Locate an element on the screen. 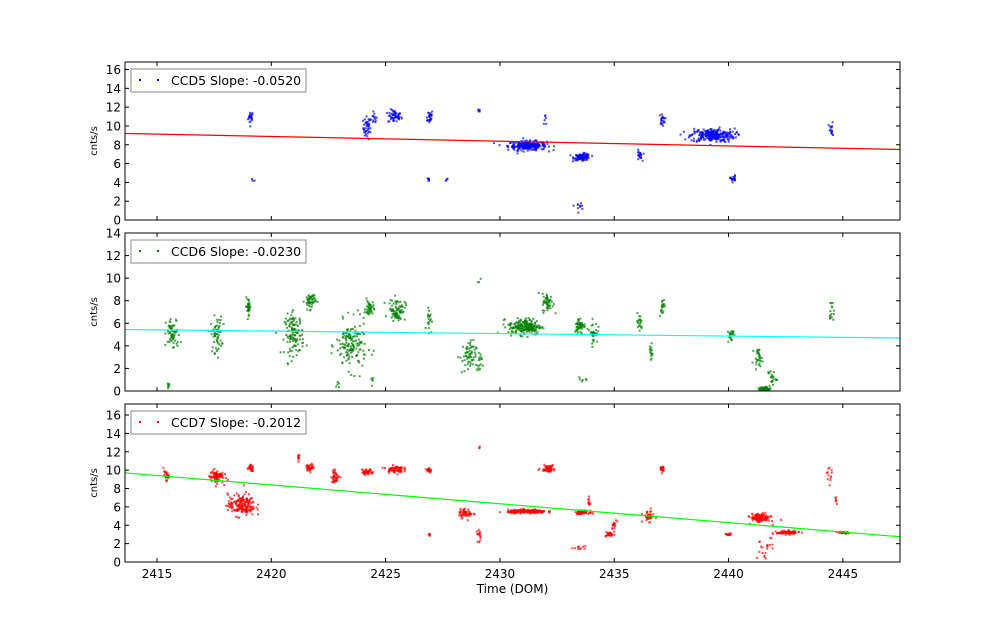 The image size is (1000, 624). x-tick-label: 2415 is located at coordinates (157, 574).